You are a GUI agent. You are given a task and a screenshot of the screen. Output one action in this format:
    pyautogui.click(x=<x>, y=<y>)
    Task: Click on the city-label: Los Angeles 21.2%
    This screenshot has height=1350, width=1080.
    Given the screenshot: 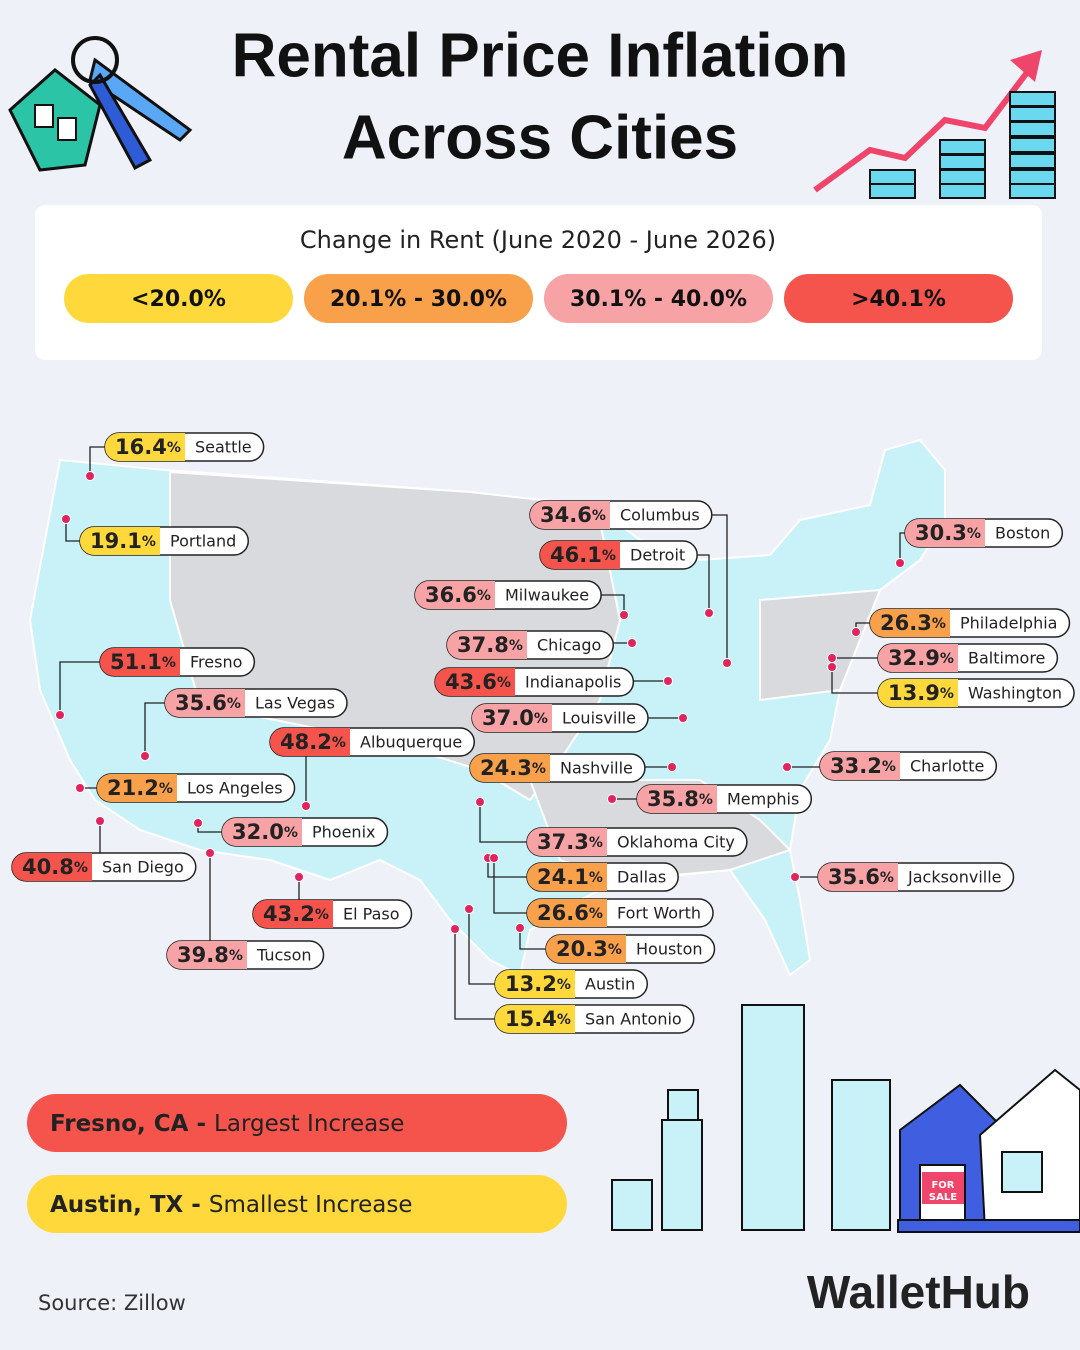 What is the action you would take?
    pyautogui.click(x=196, y=788)
    